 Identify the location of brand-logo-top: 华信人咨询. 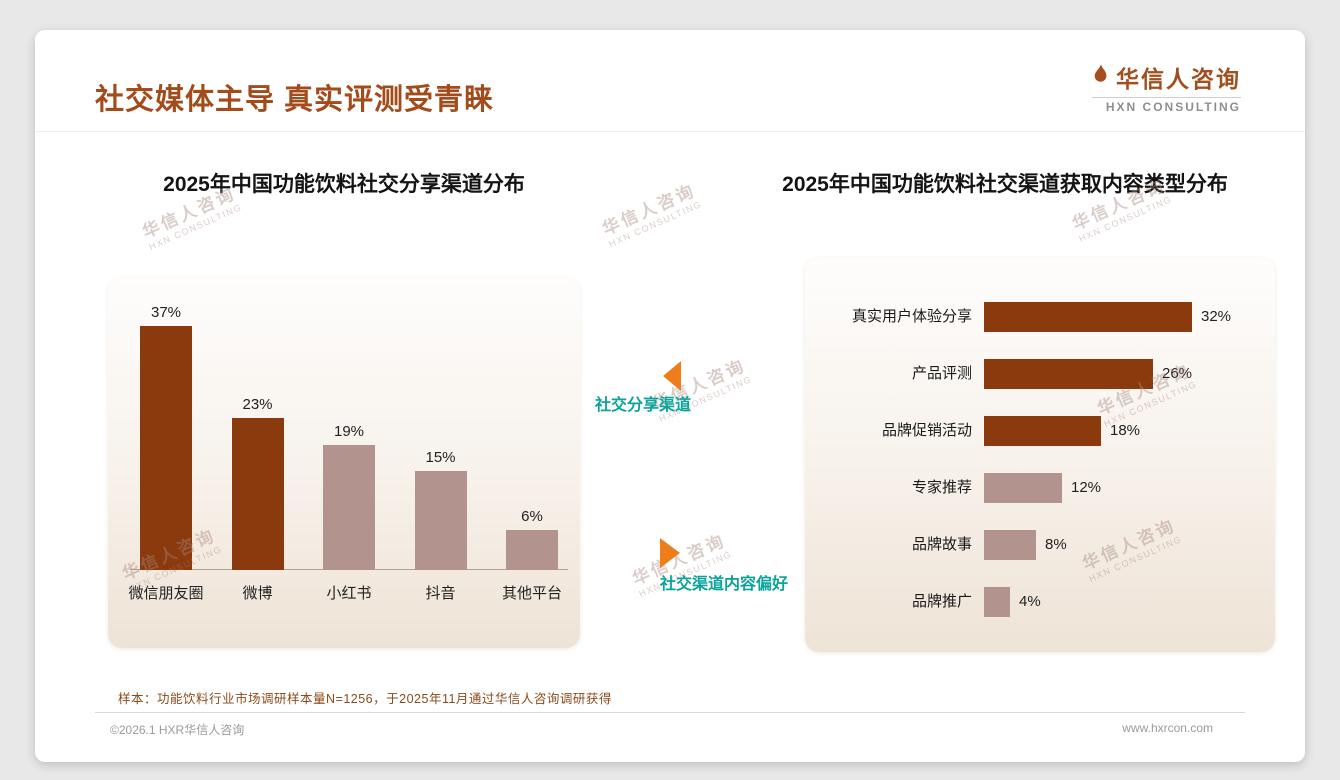
(1166, 77).